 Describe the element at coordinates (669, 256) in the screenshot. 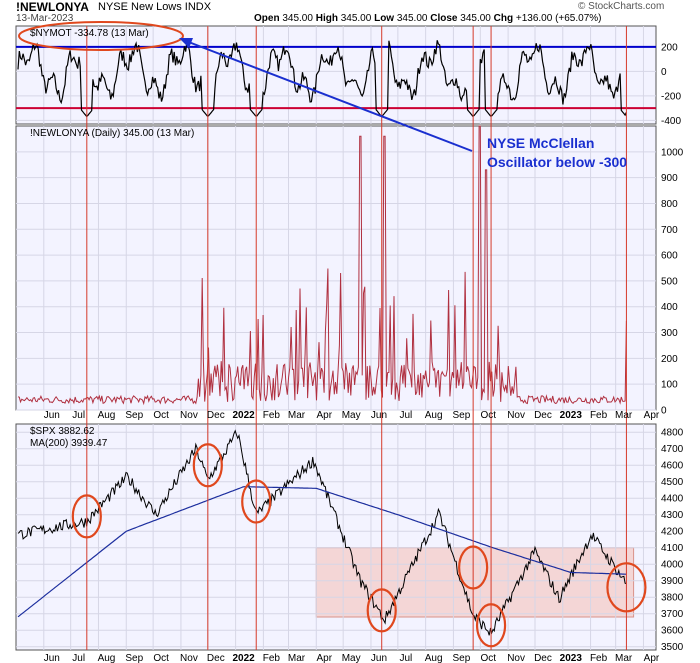

I see `y-tick-label: 600` at that location.